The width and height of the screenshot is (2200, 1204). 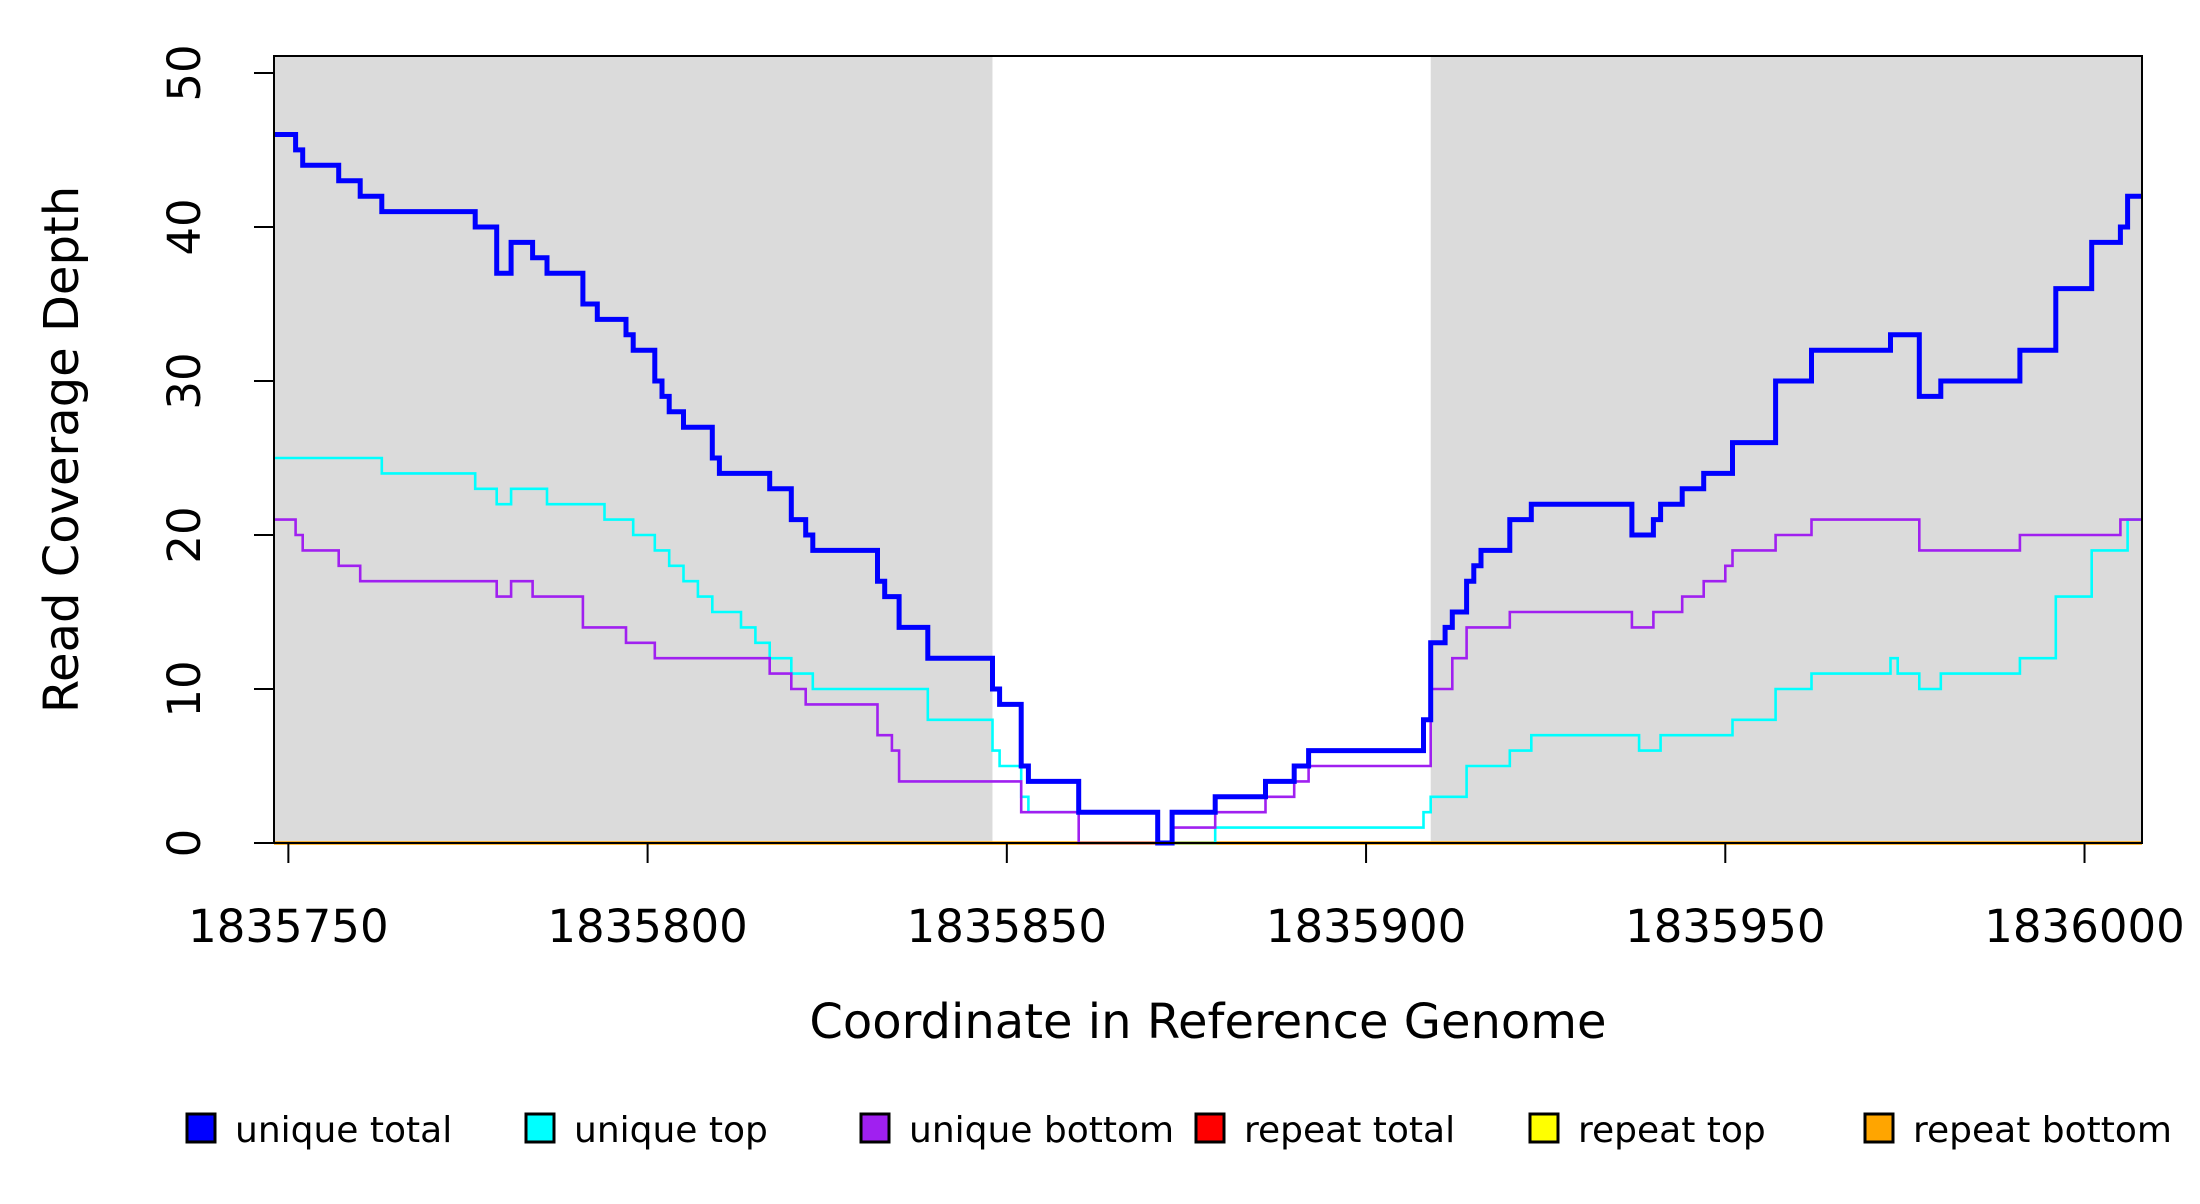 I want to click on y-axis-tick-label-1: 10, so click(x=184, y=688).